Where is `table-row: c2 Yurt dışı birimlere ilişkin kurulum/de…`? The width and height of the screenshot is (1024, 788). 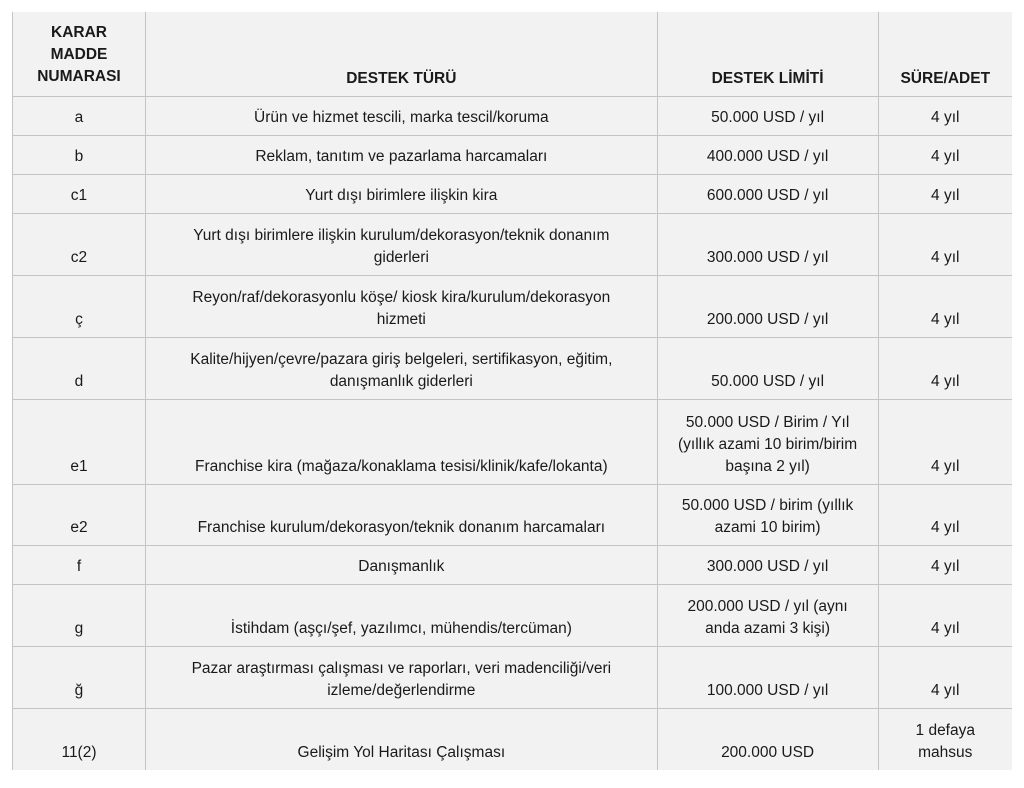
table-row: c2 Yurt dışı birimlere ilişkin kurulum/de… is located at coordinates (512, 244).